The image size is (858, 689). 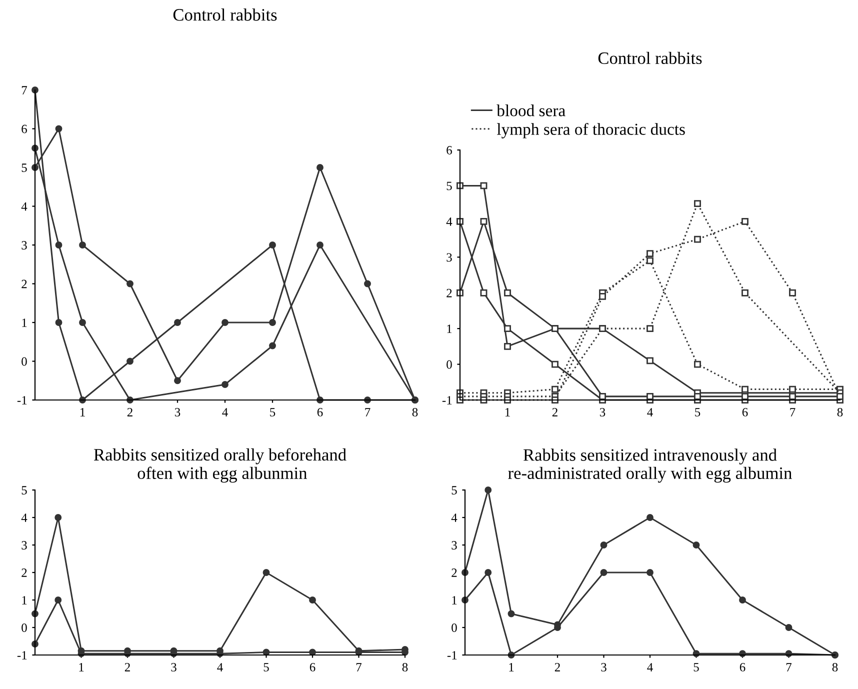 What do you see at coordinates (591, 130) in the screenshot?
I see `legend-label: lymph sera of thoracic ducts` at bounding box center [591, 130].